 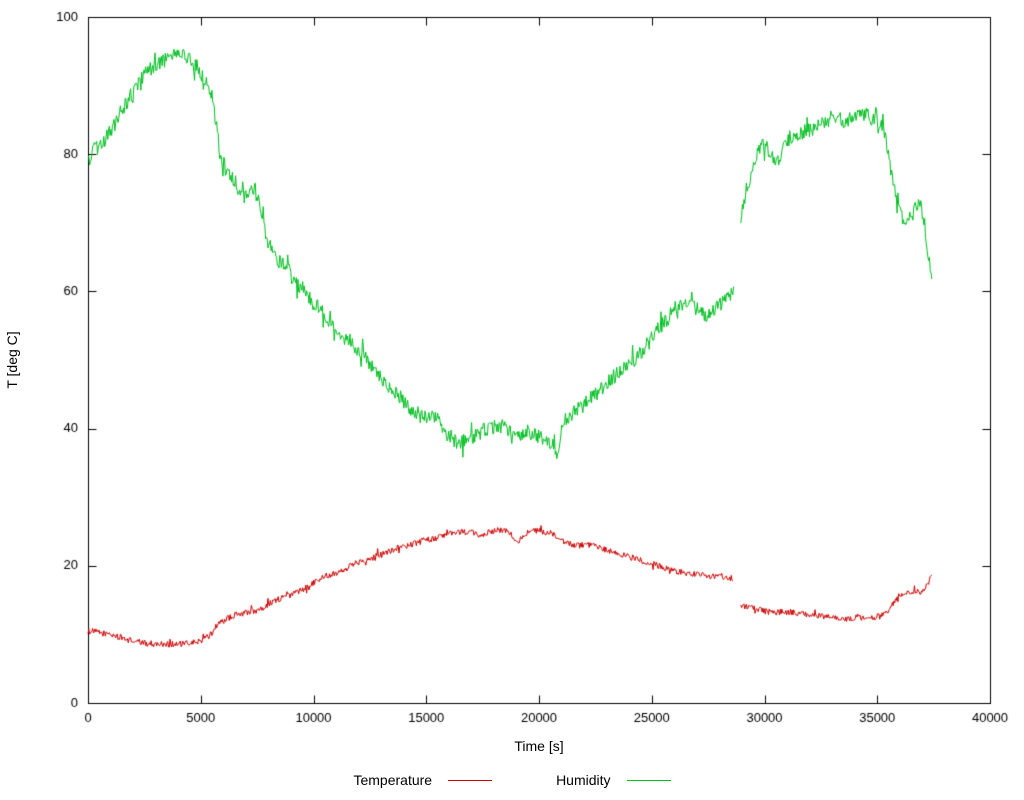 What do you see at coordinates (583, 780) in the screenshot?
I see `legend-label-humidity: Humidity` at bounding box center [583, 780].